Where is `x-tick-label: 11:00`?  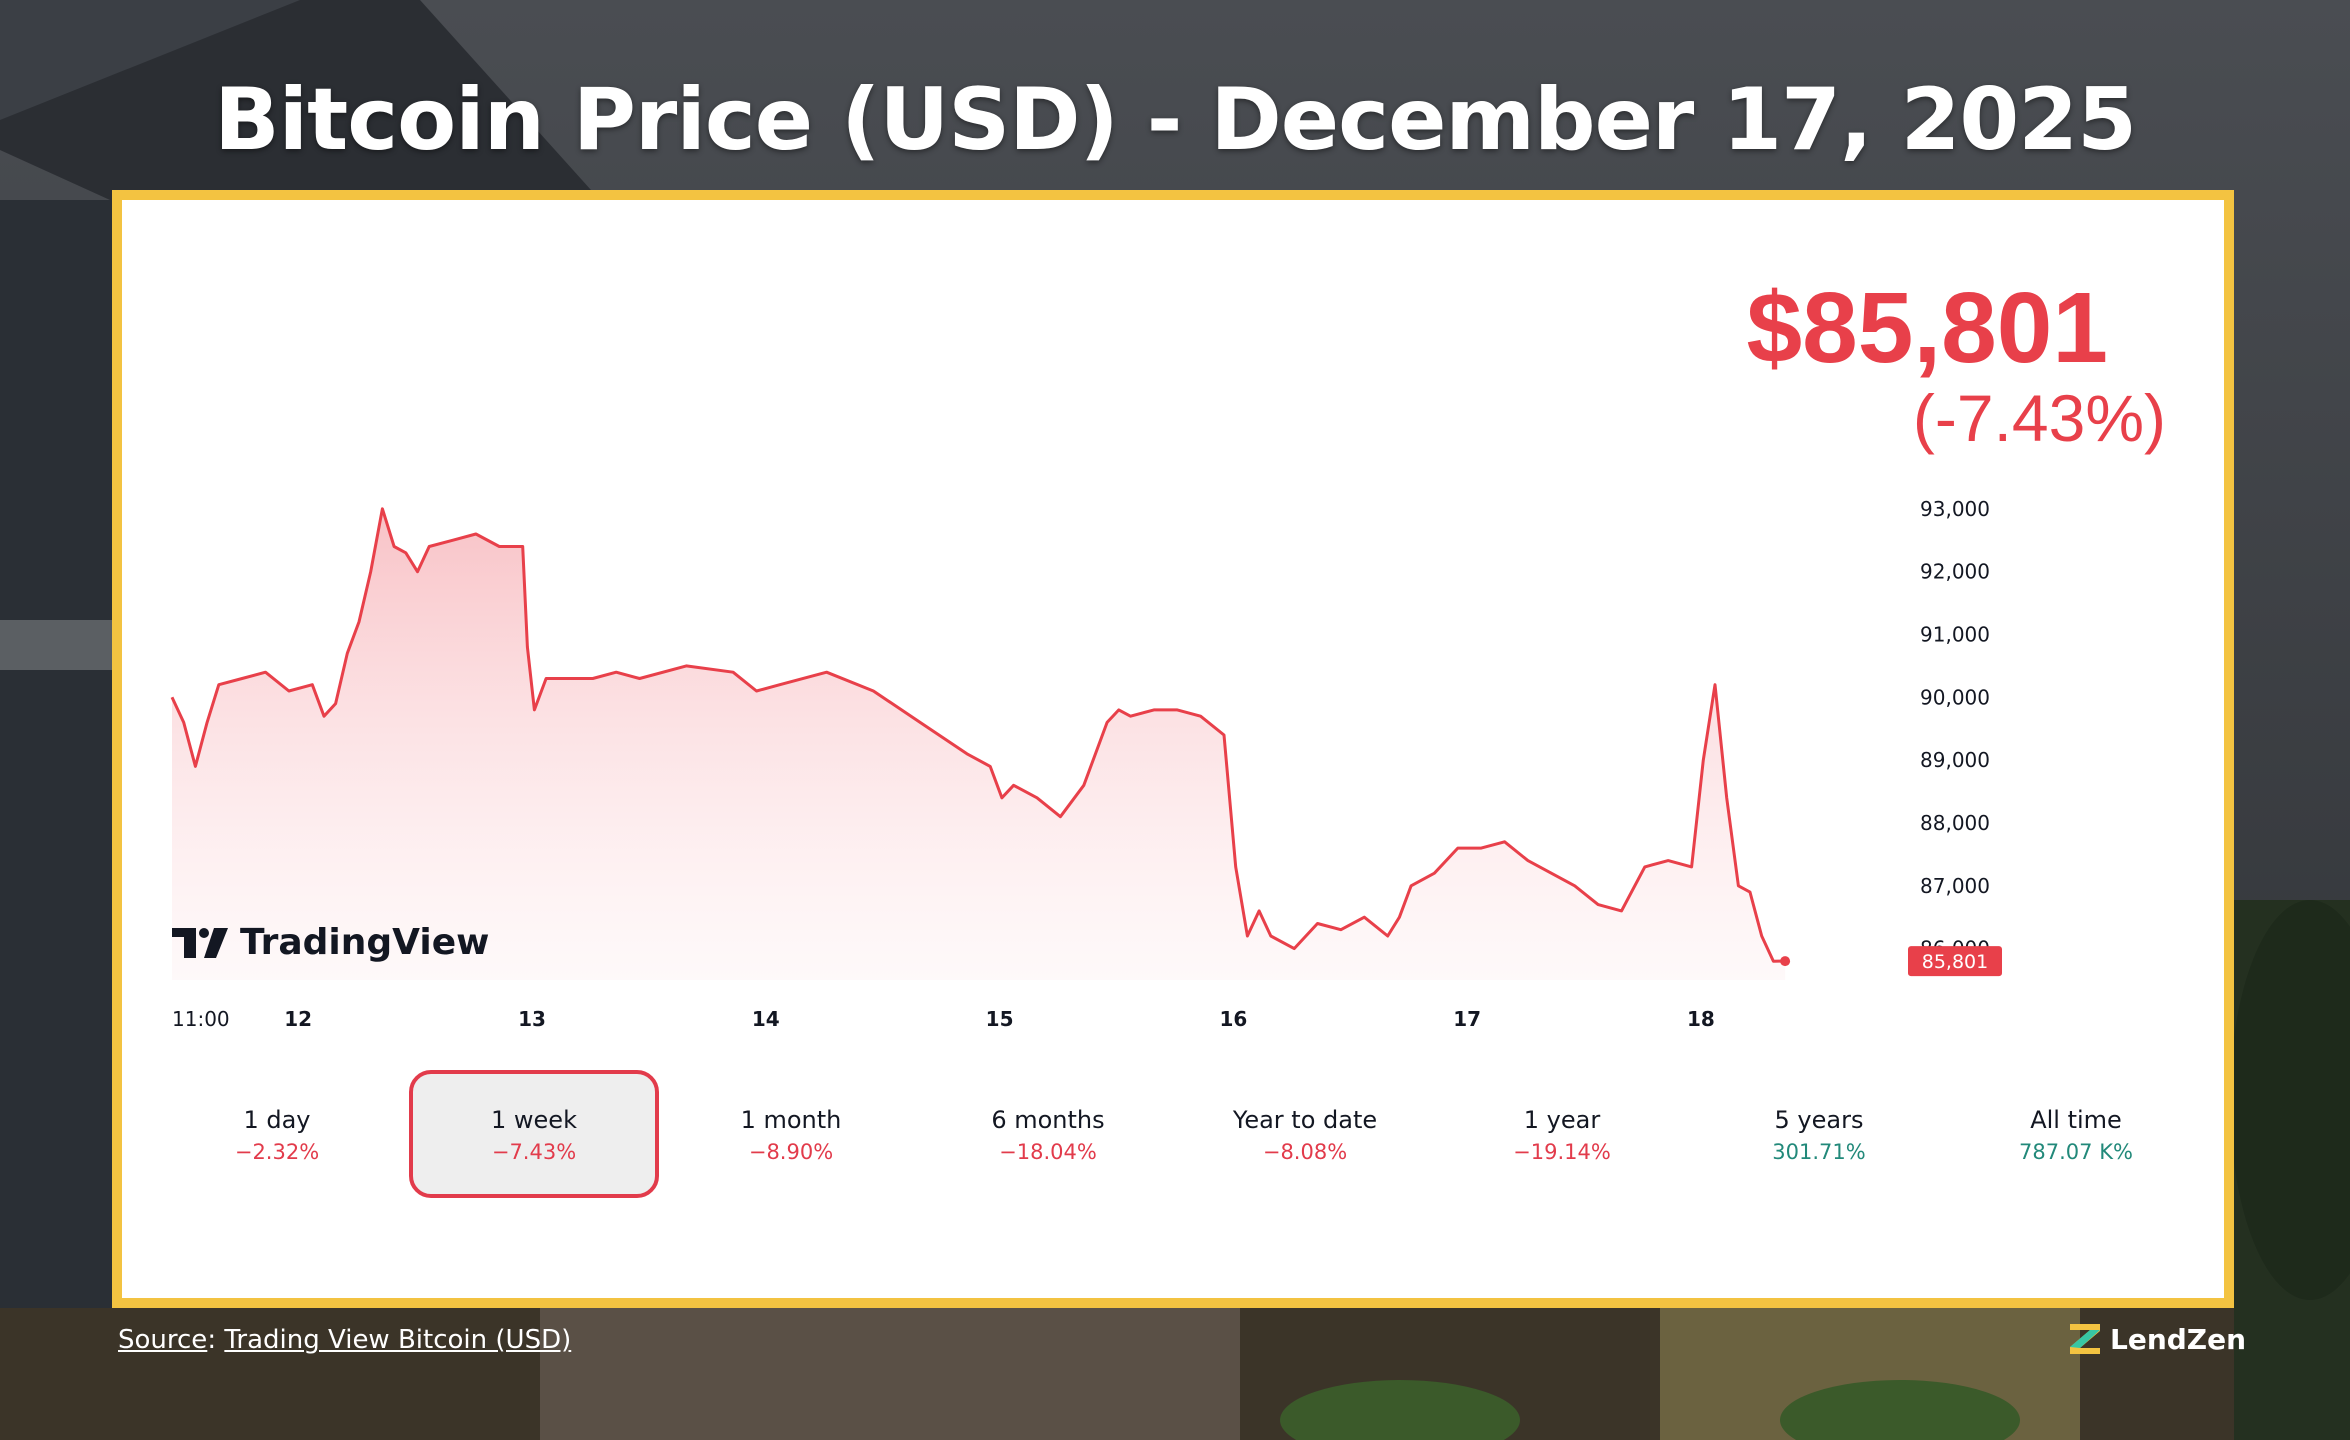 x-tick-label: 11:00 is located at coordinates (201, 1019).